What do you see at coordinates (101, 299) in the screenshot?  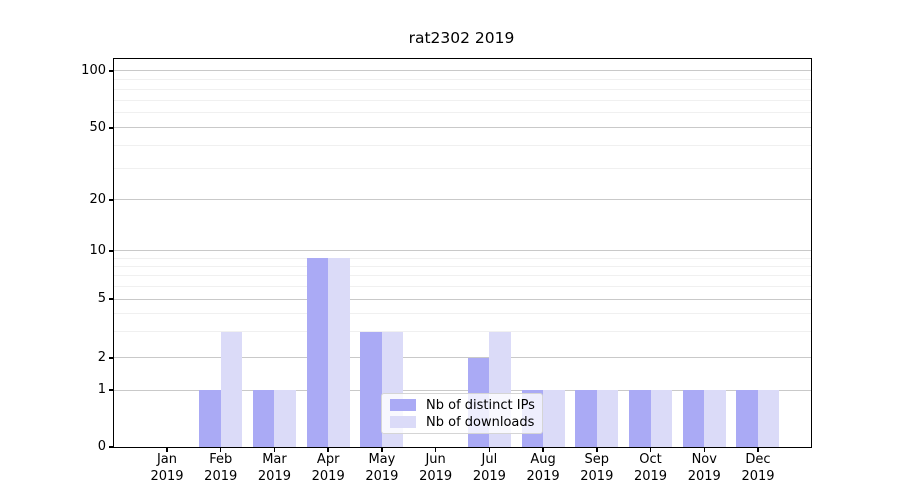 I see `y-tick-label: 5` at bounding box center [101, 299].